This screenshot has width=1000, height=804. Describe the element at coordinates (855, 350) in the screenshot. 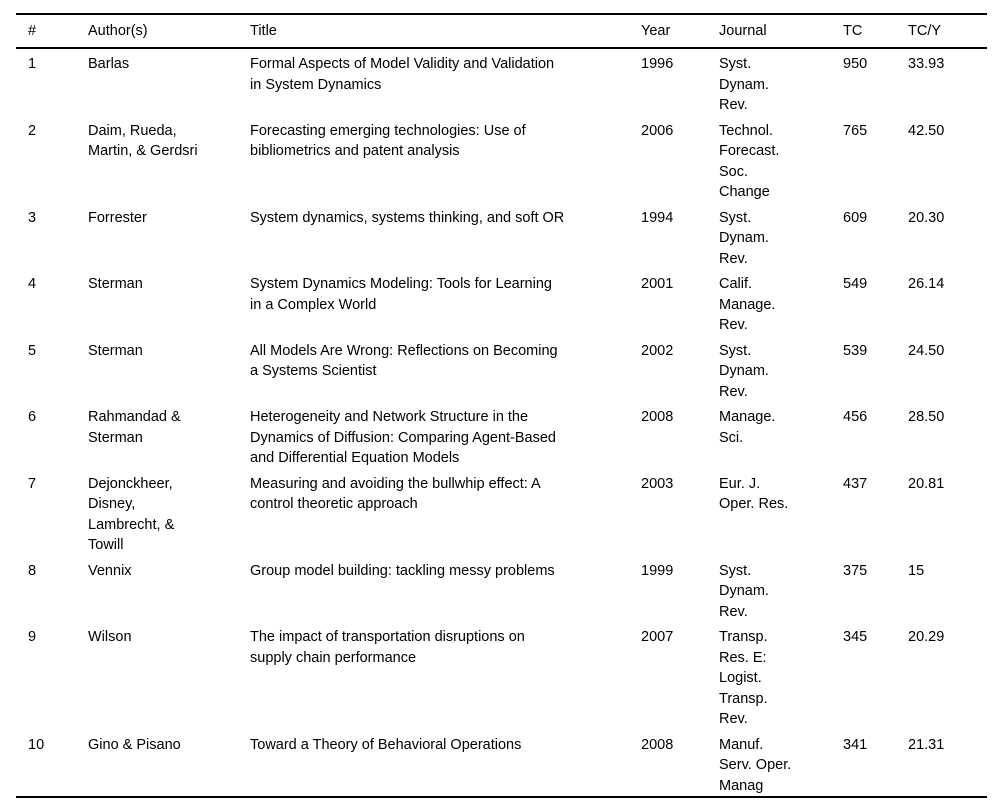

I see `cell-tc: 539` at that location.